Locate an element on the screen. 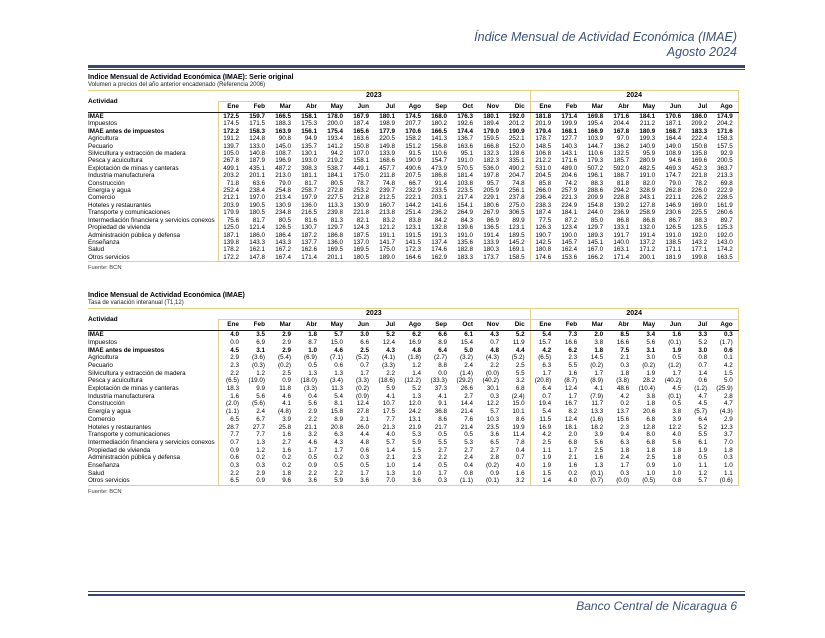 Image resolution: width=825 pixels, height=638 pixels. activity-label: Propiedad de vivienda is located at coordinates (119, 228).